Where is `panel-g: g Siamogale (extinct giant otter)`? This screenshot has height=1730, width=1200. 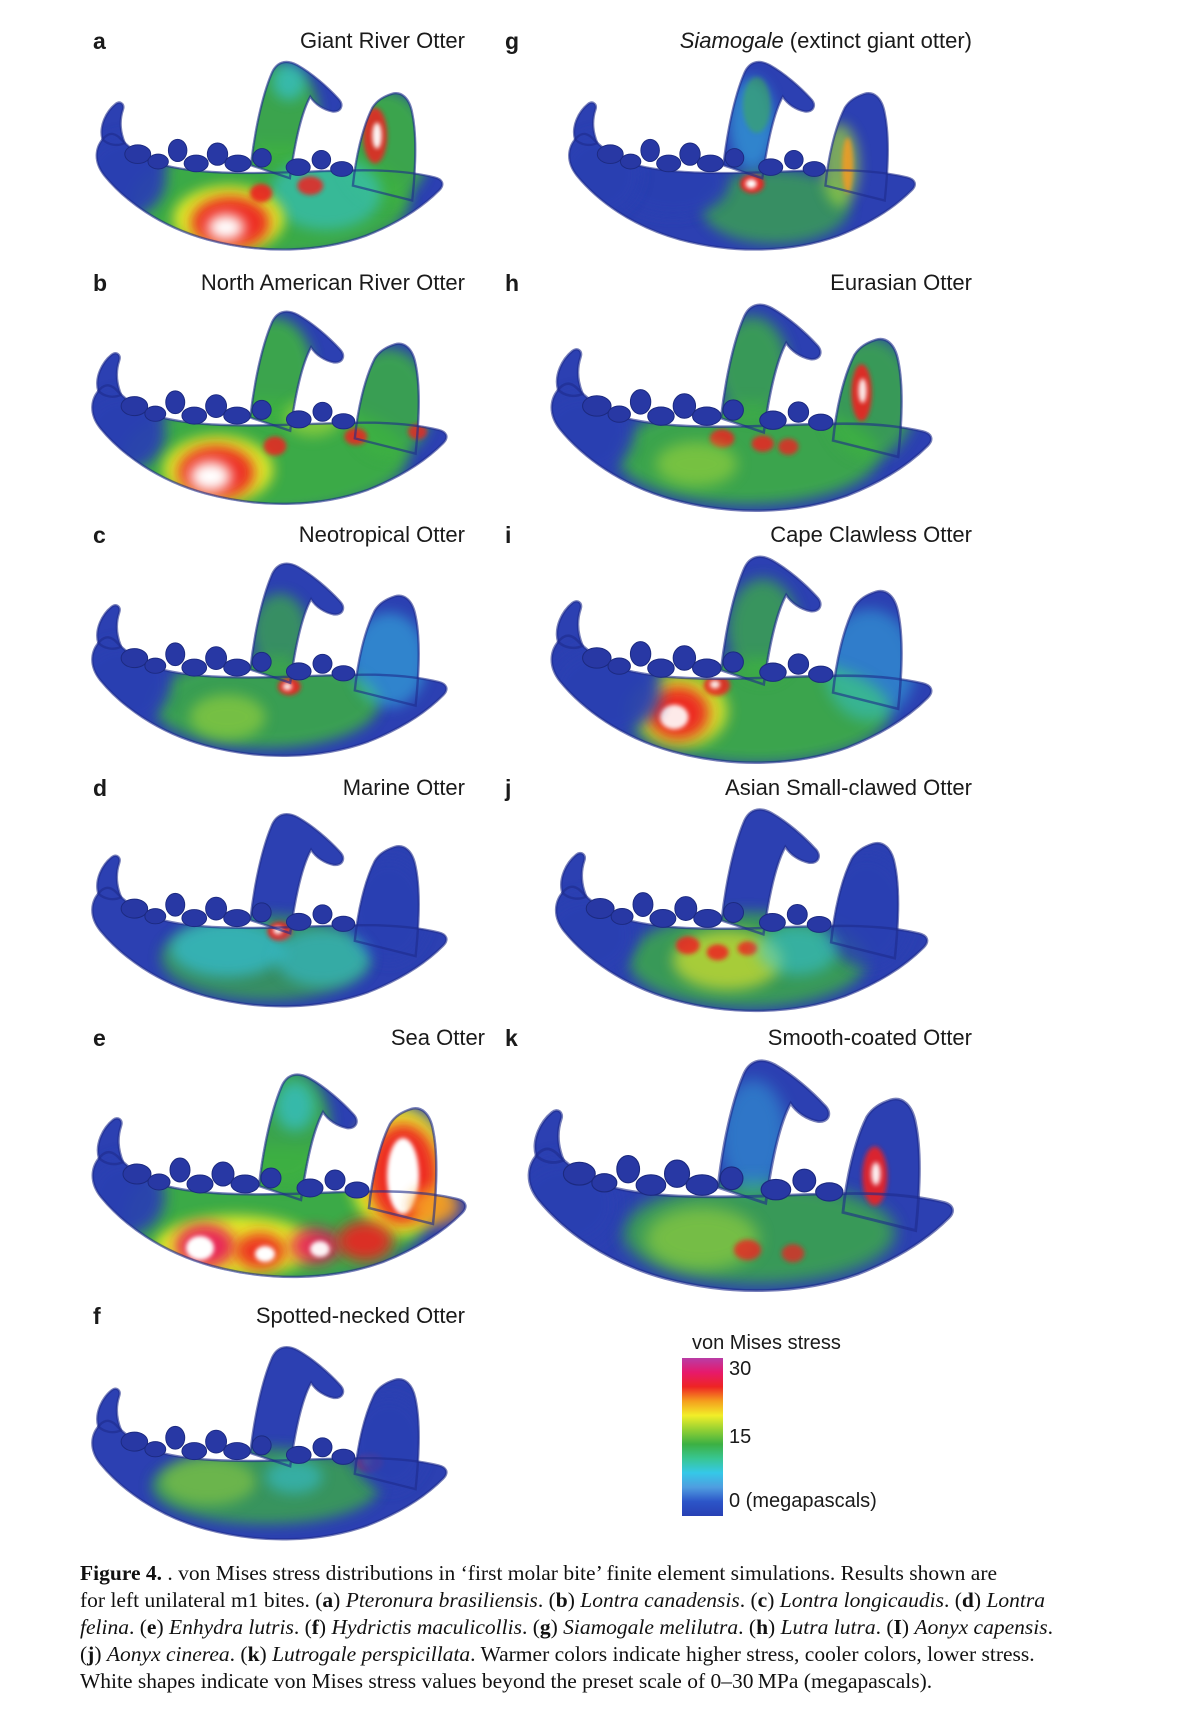
panel-g: g Siamogale (extinct giant otter) is located at coordinates (747, 143).